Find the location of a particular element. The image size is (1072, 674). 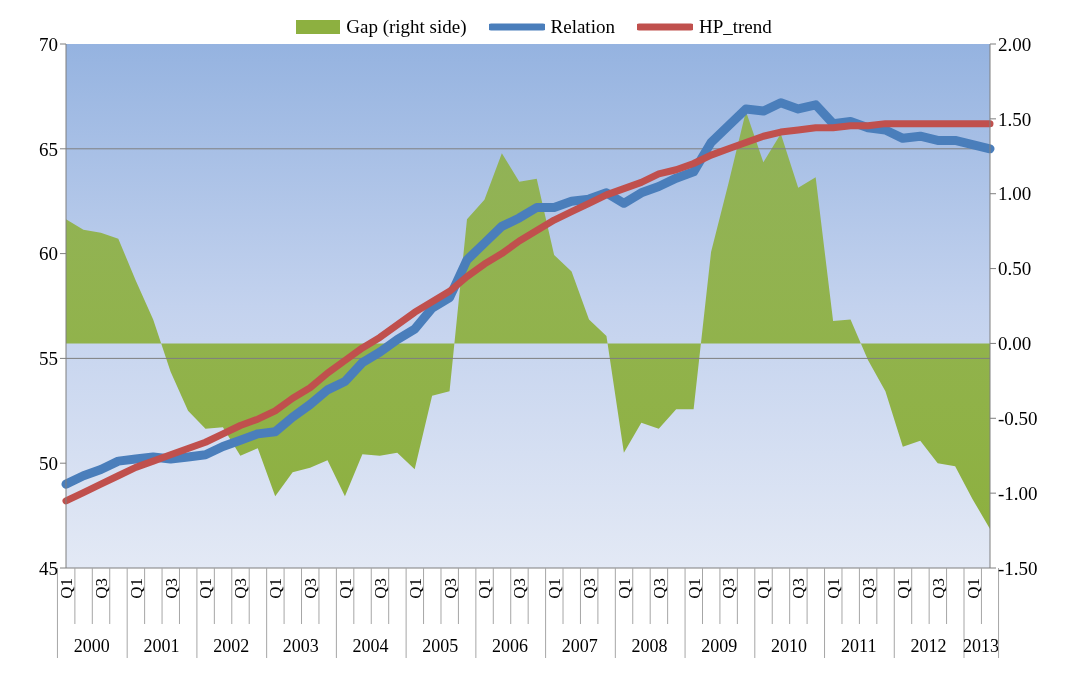

text: 2003 is located at coordinates (300, 646).